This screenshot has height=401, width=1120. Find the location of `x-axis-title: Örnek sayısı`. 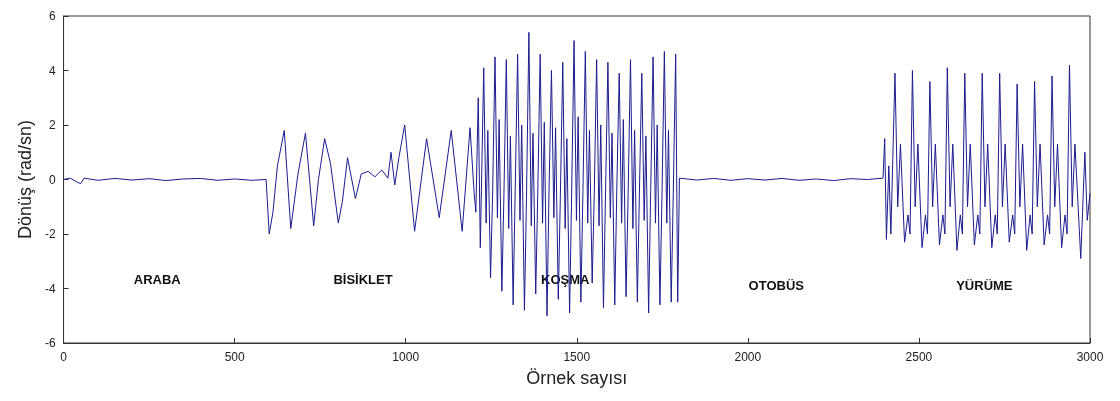

x-axis-title: Örnek sayısı is located at coordinates (577, 378).